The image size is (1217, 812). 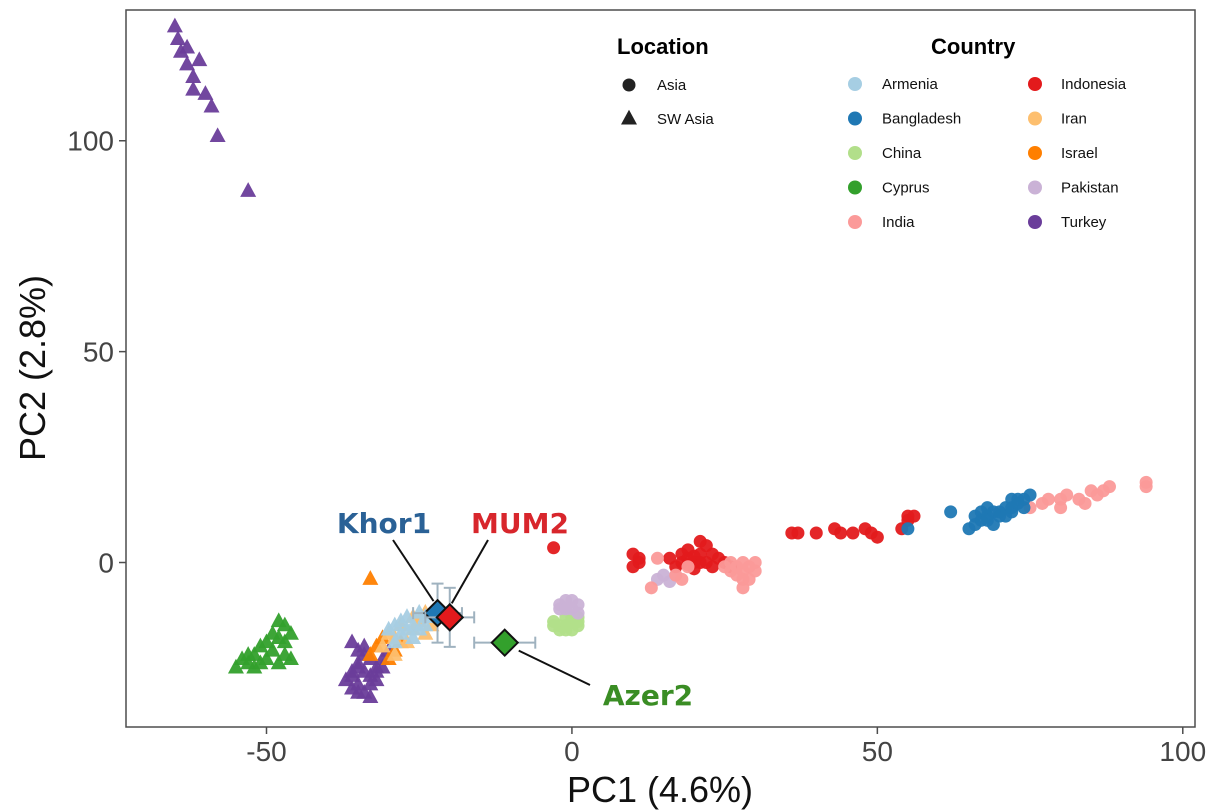 I want to click on legend-item-indonesia: Indonesia, so click(x=1077, y=84).